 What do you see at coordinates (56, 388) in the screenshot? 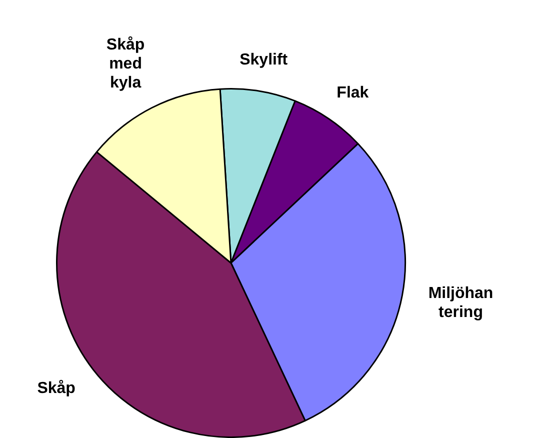
I see `slice-label: Skåp` at bounding box center [56, 388].